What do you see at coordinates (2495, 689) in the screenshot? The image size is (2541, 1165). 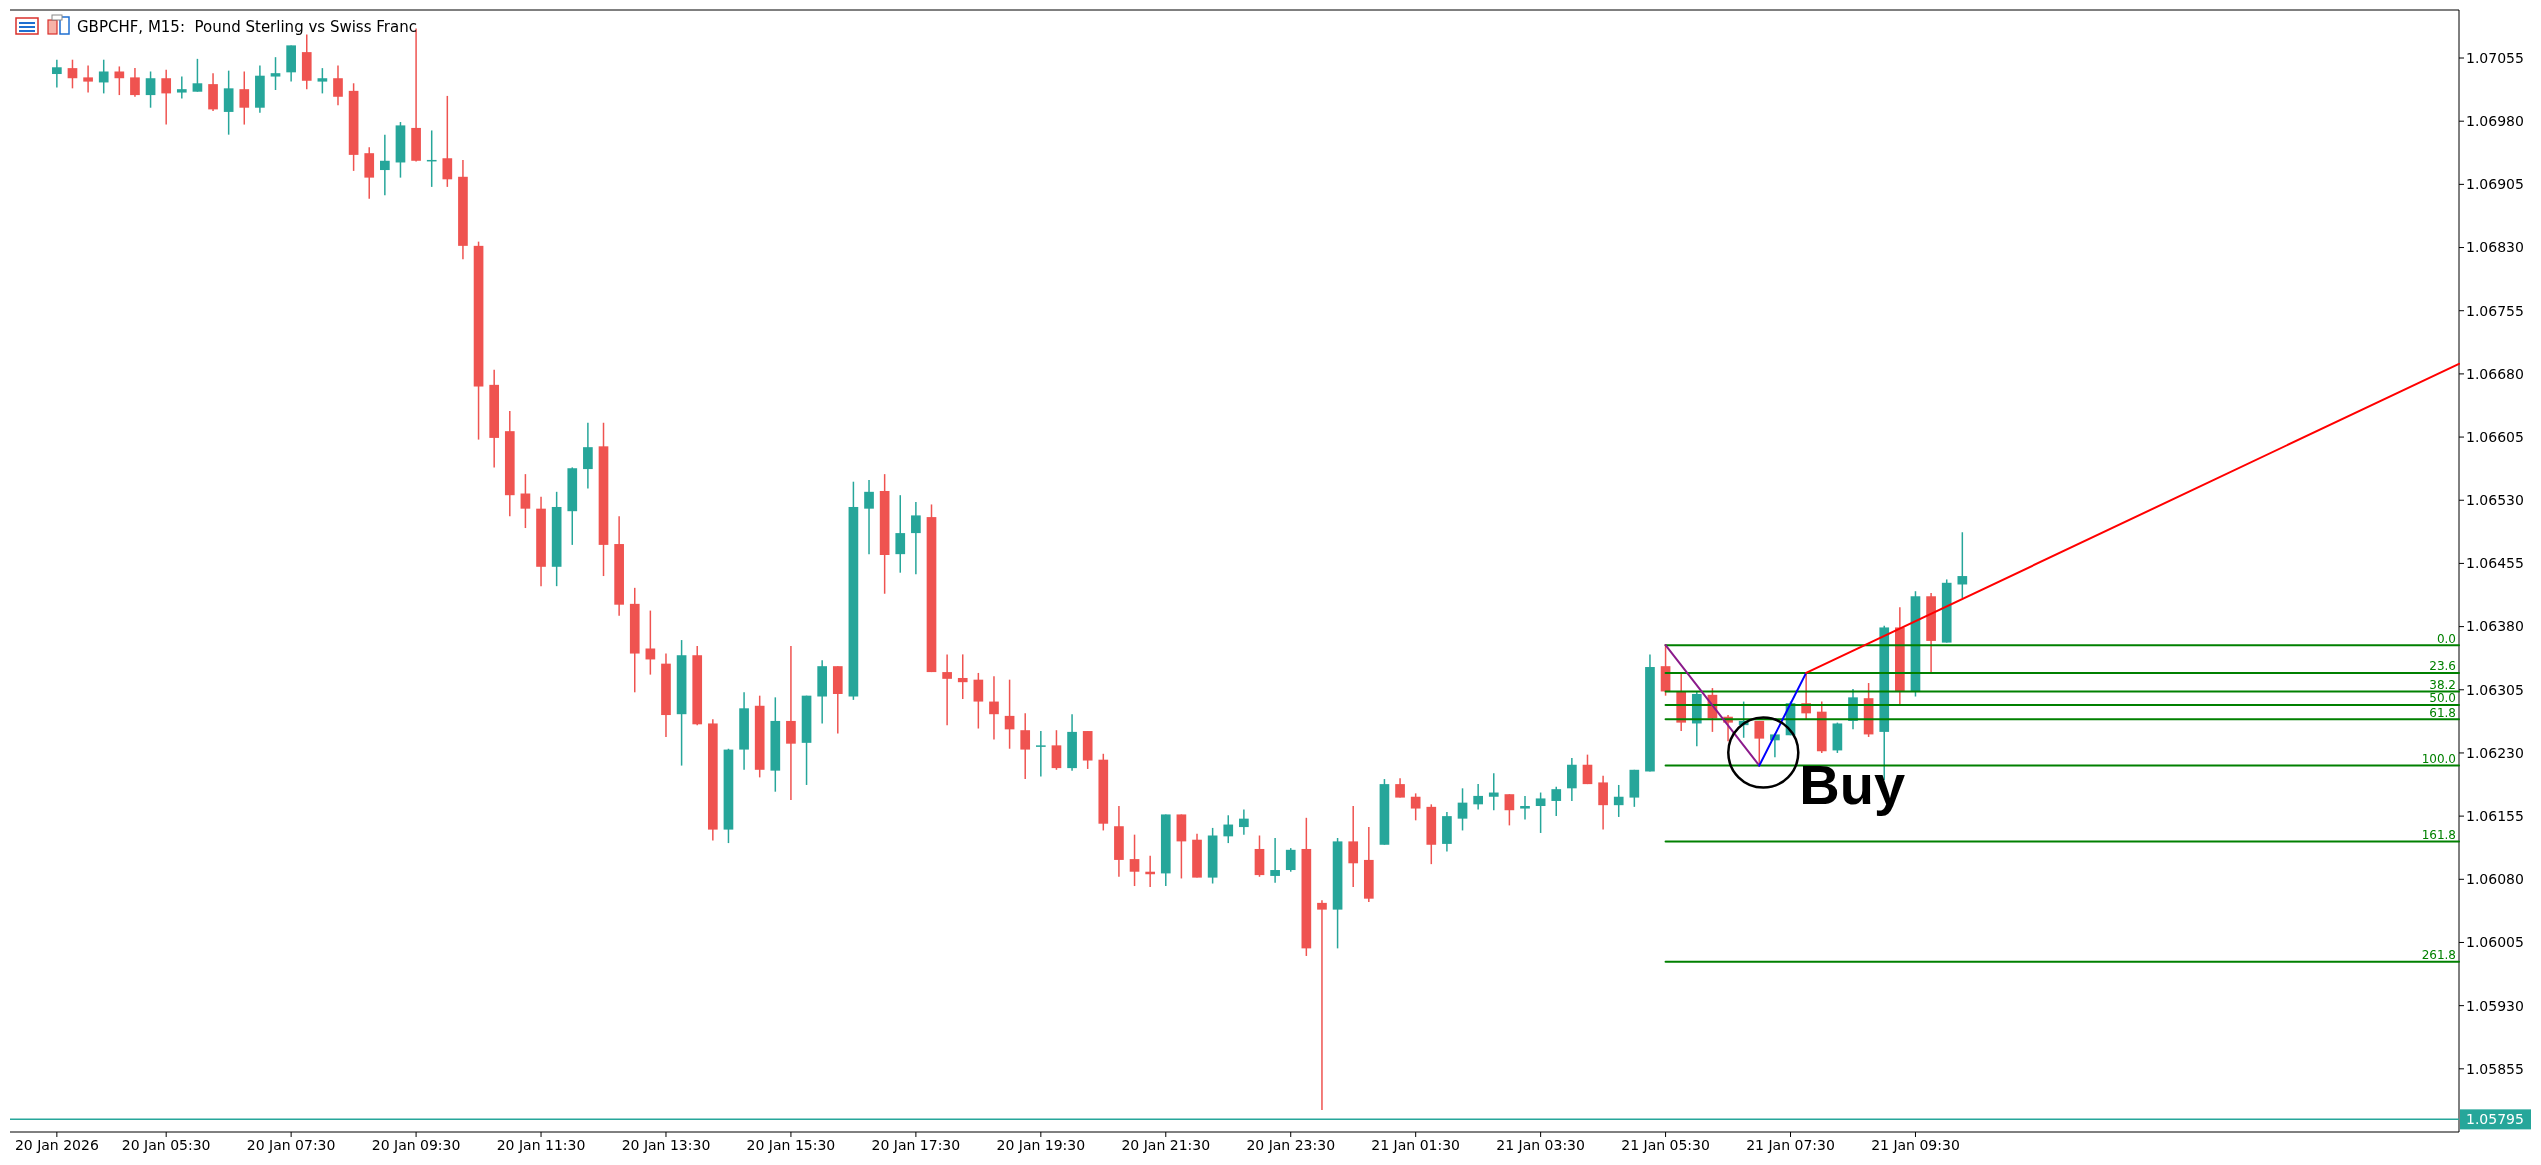 I see `y-tick-label: 1.06305` at bounding box center [2495, 689].